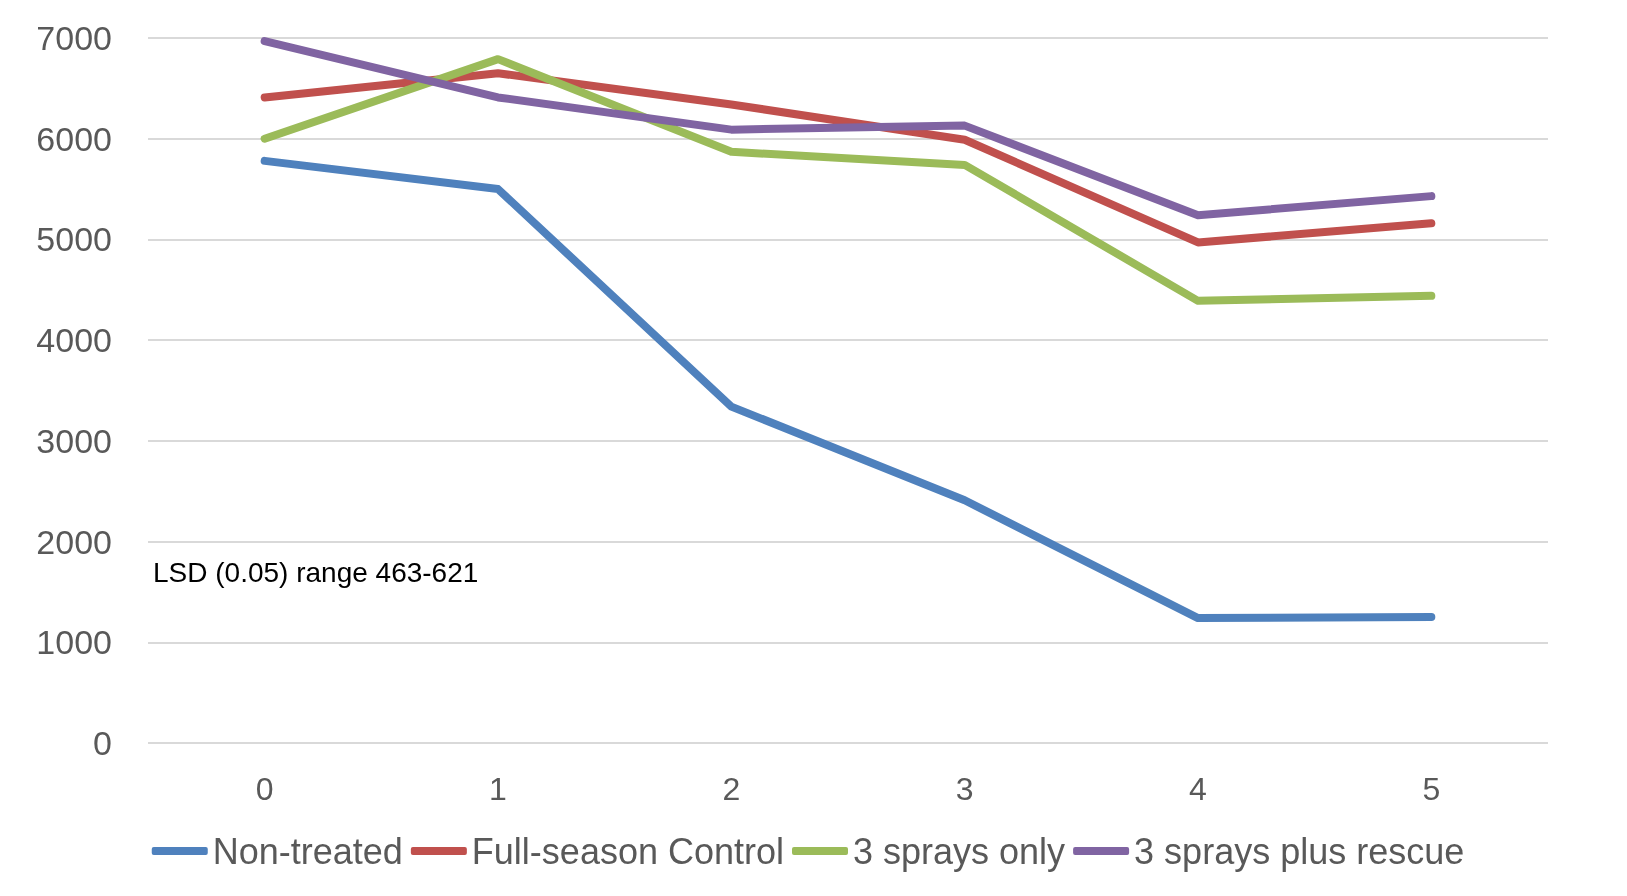 The width and height of the screenshot is (1627, 896). I want to click on legend-label: Full-season Control, so click(627, 851).